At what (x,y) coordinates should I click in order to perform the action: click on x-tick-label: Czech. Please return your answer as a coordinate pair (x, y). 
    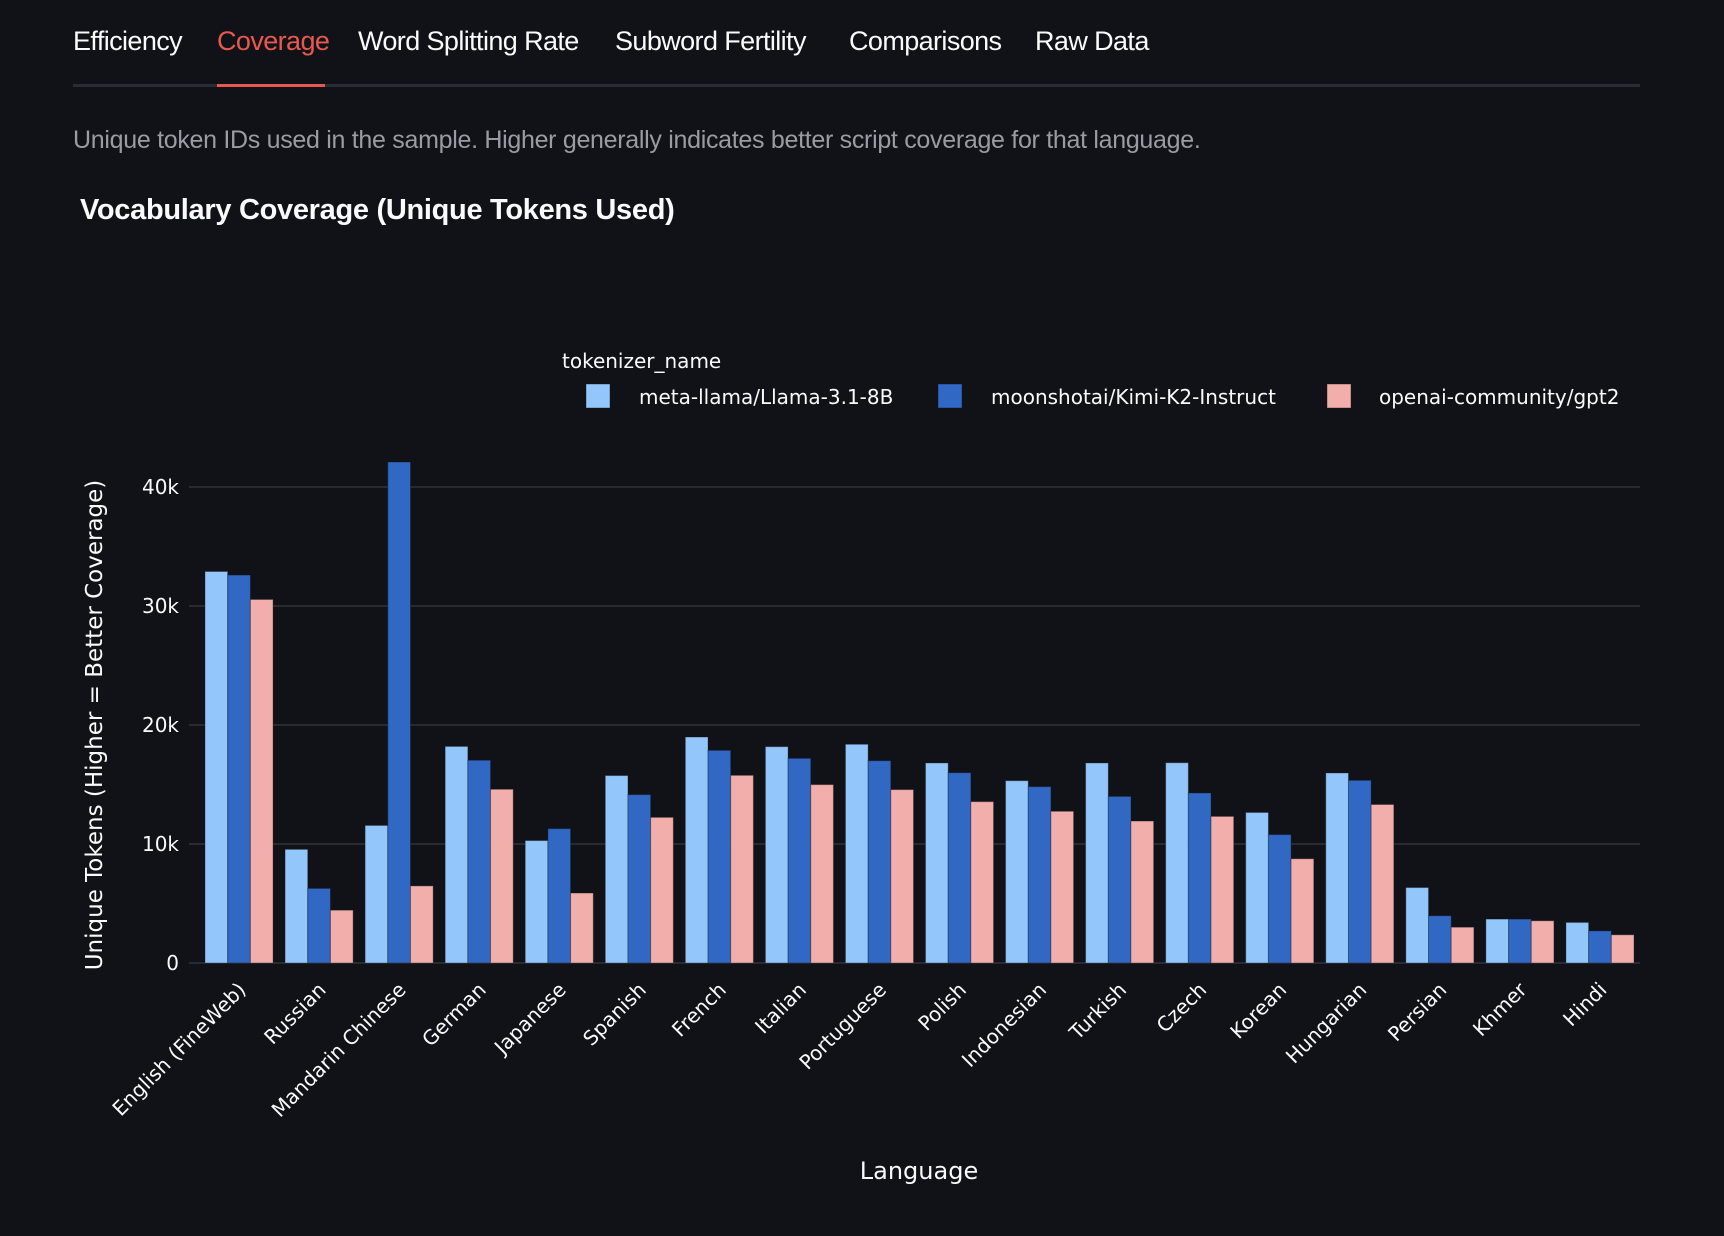
    Looking at the image, I should click on (1182, 1008).